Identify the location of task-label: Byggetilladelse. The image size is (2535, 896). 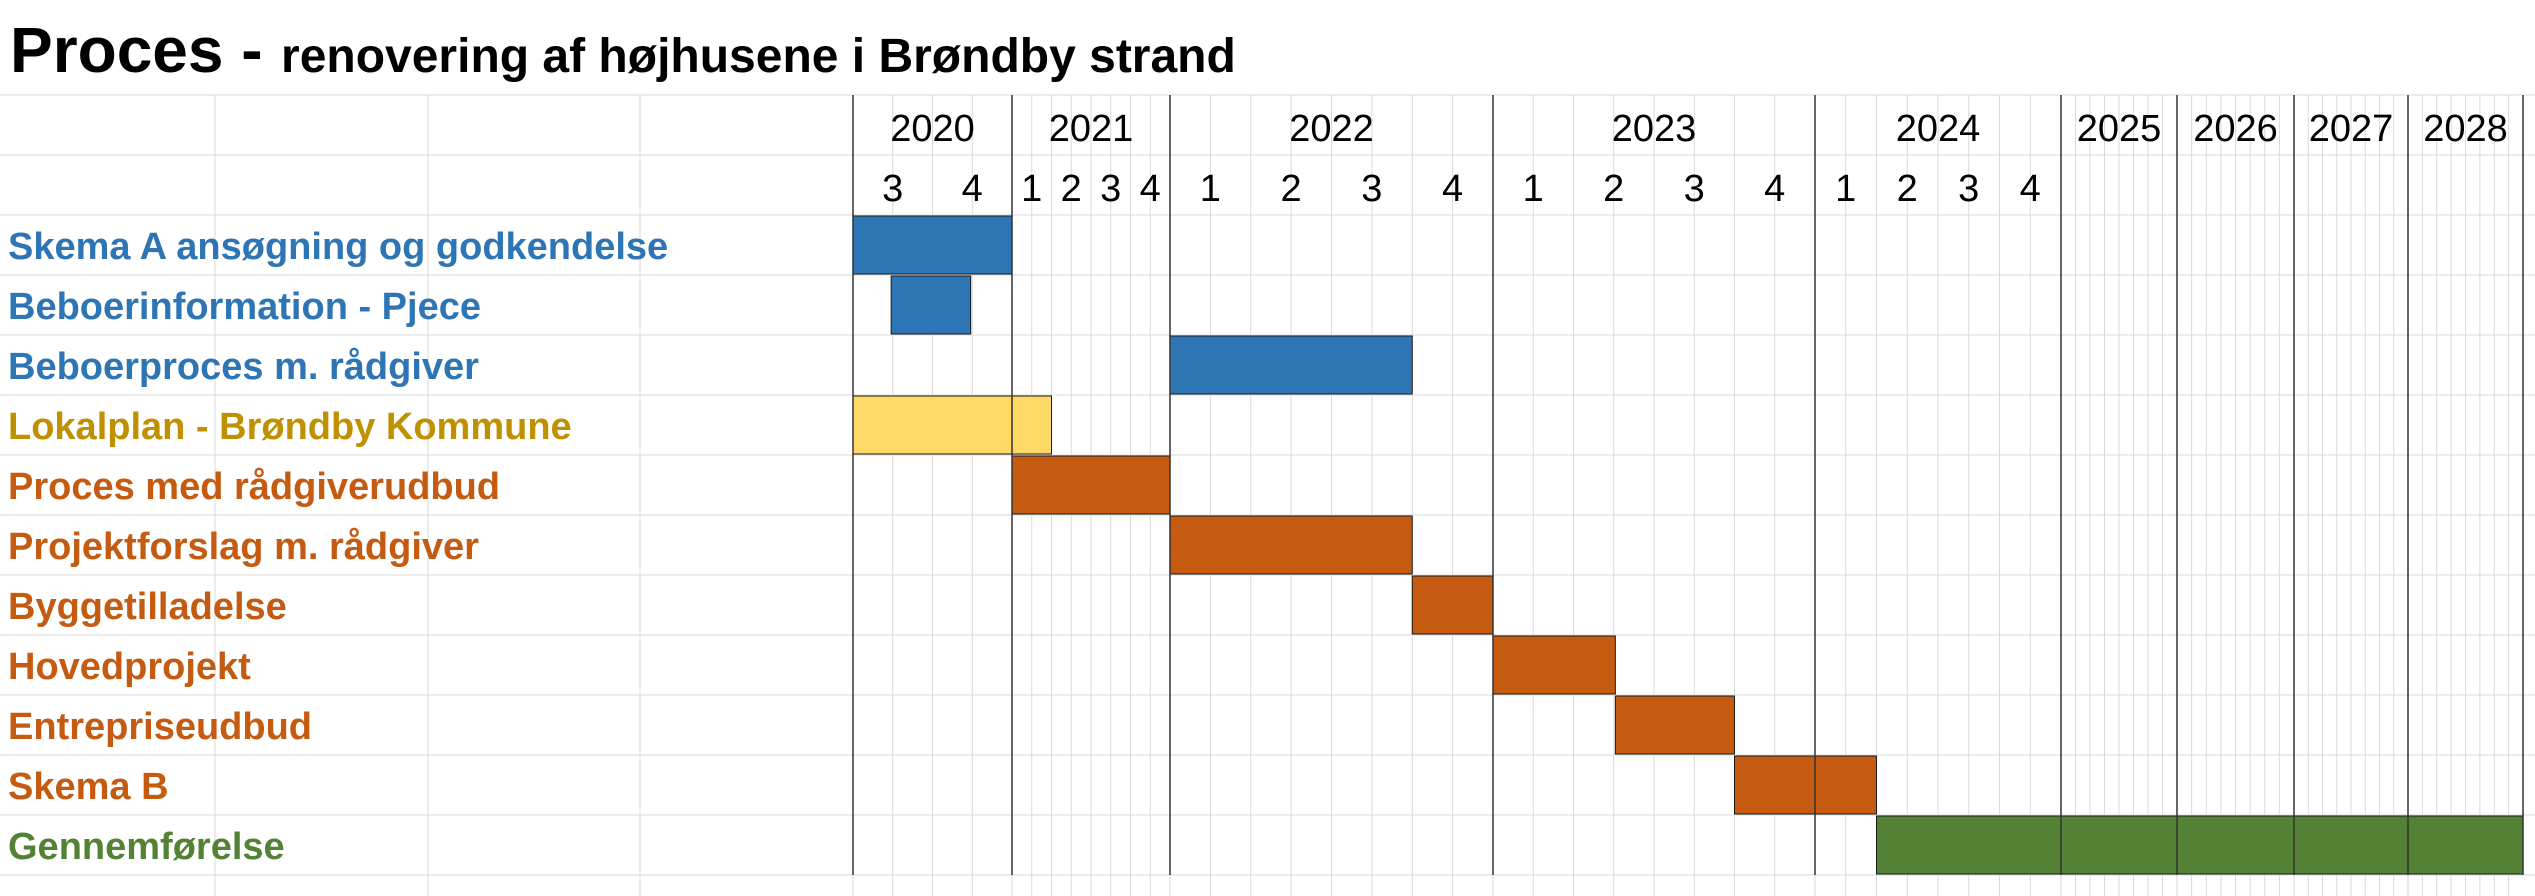
(147, 607).